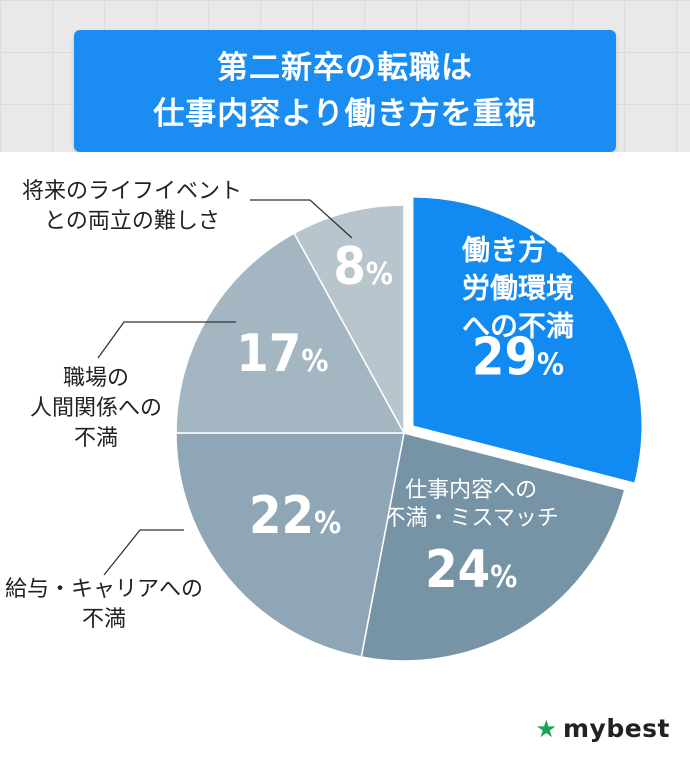 This screenshot has height=765, width=690. Describe the element at coordinates (96, 408) in the screenshot. I see `slice-category-label: 職場の人間関係への不満` at that location.